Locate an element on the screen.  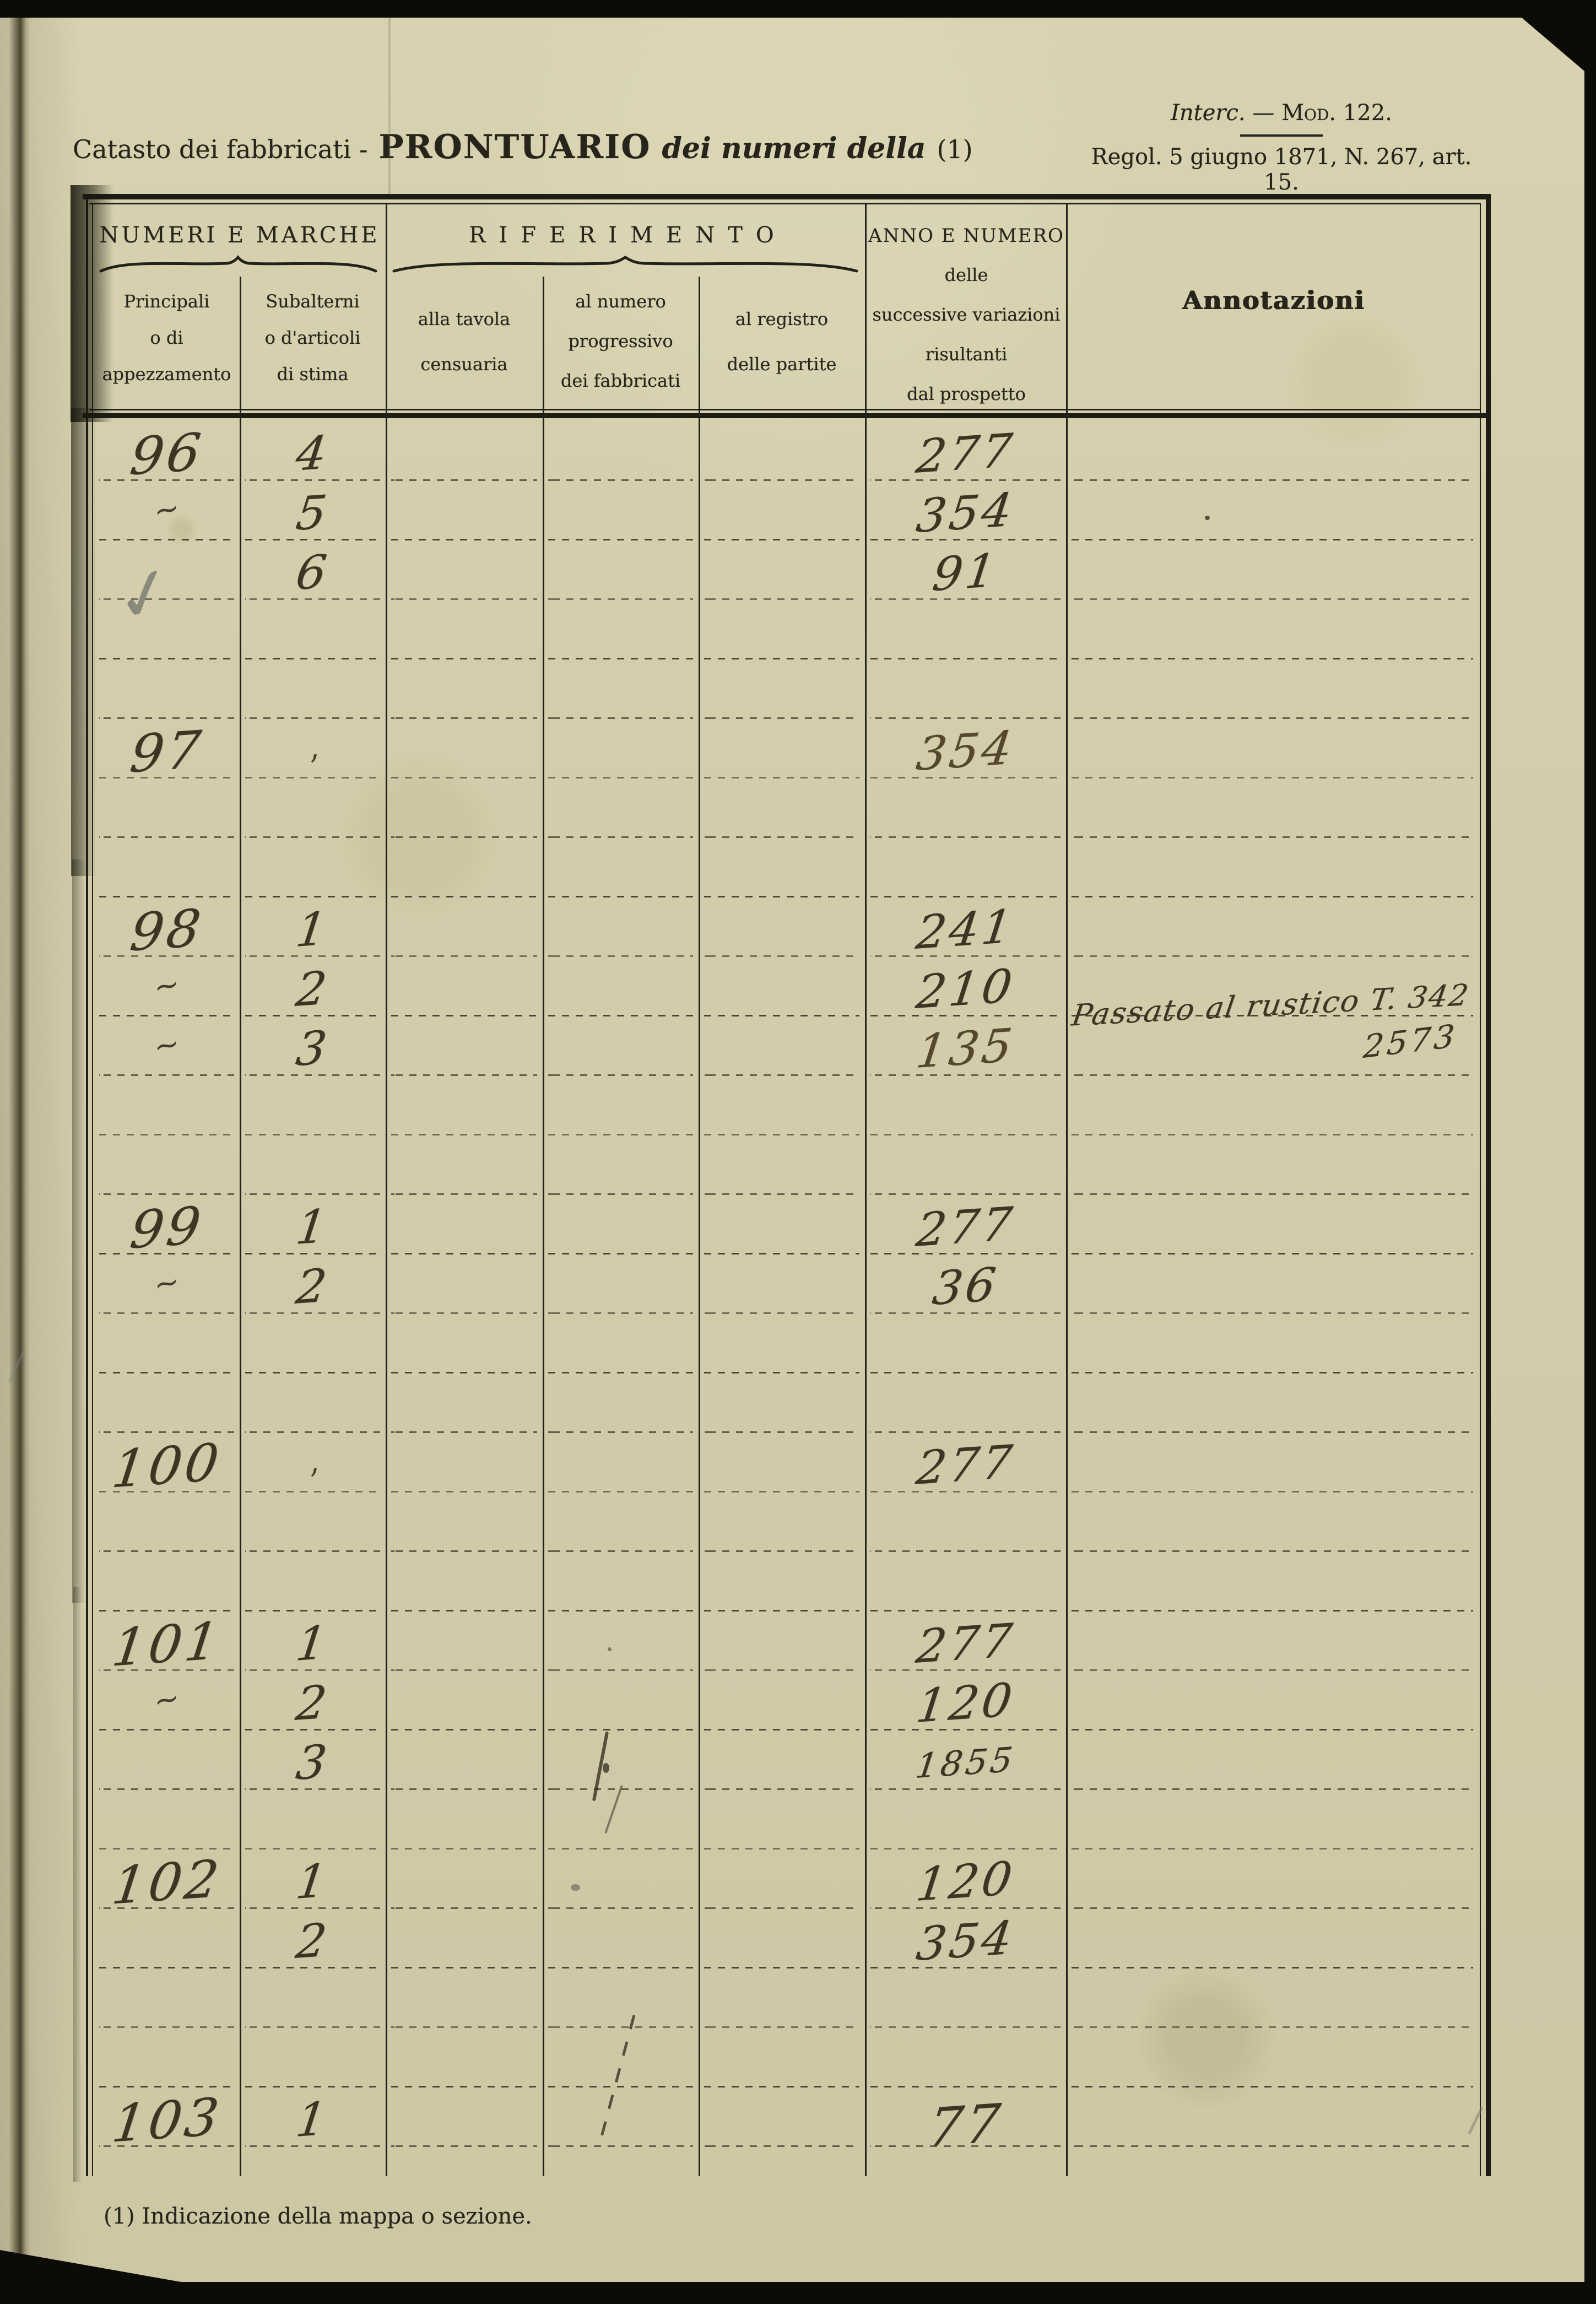
table-row: 2 354 is located at coordinates (781, 1939).